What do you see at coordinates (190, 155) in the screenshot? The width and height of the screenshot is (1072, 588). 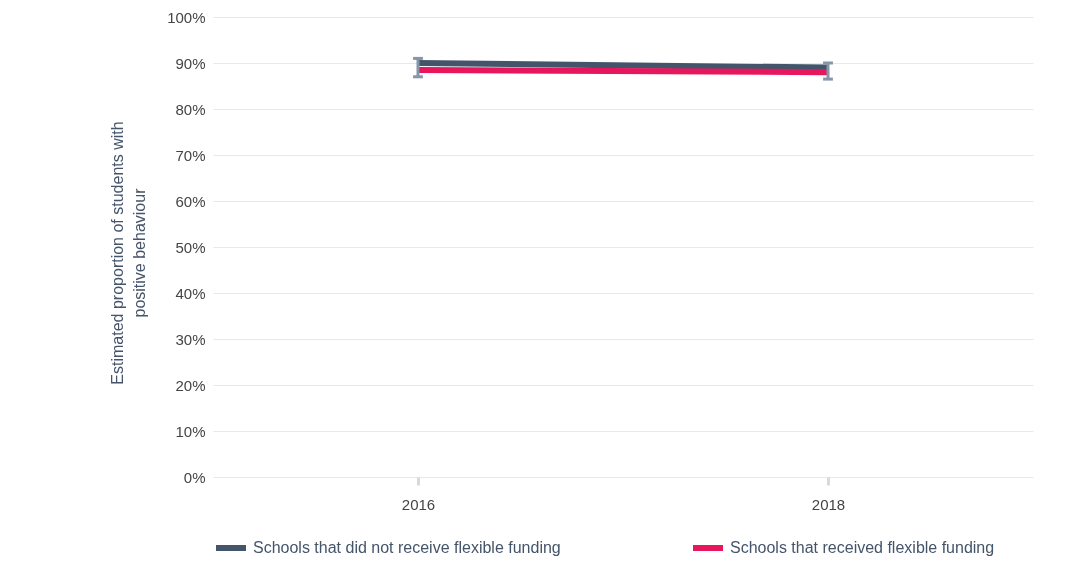 I see `y-tick-label: 70%` at bounding box center [190, 155].